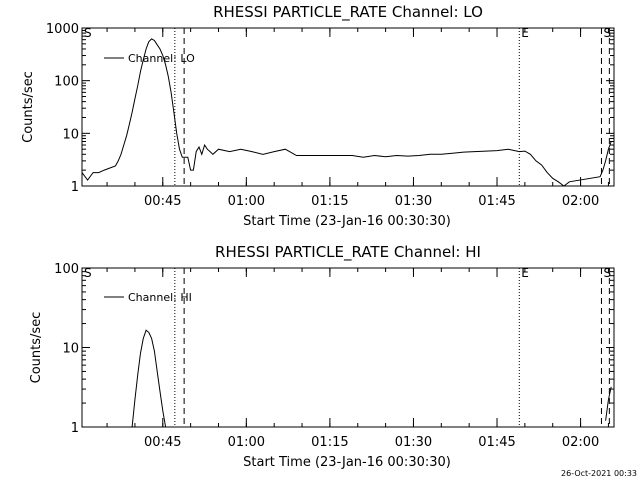 Image resolution: width=640 pixels, height=480 pixels. I want to click on y-tick-label: 1000, so click(62, 29).